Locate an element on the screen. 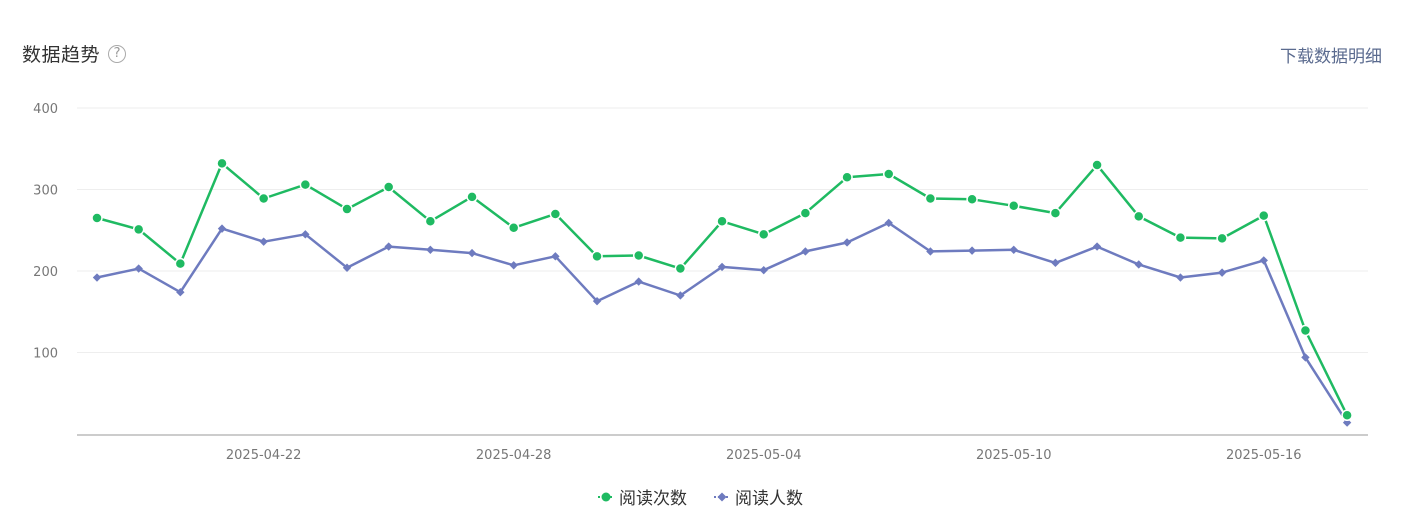 The image size is (1420, 532). legend-item-series-1: 阅读次数 is located at coordinates (642, 496).